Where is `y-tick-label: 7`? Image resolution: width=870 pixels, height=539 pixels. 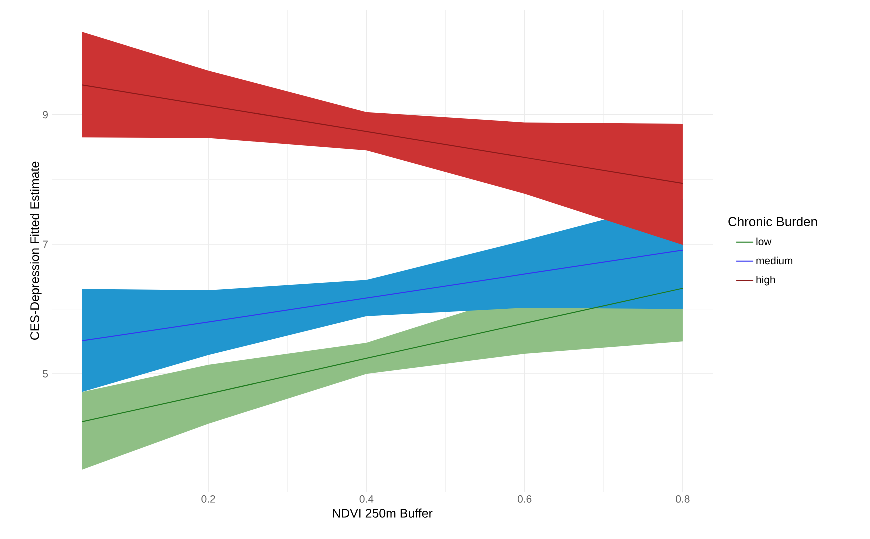 y-tick-label: 7 is located at coordinates (45, 244).